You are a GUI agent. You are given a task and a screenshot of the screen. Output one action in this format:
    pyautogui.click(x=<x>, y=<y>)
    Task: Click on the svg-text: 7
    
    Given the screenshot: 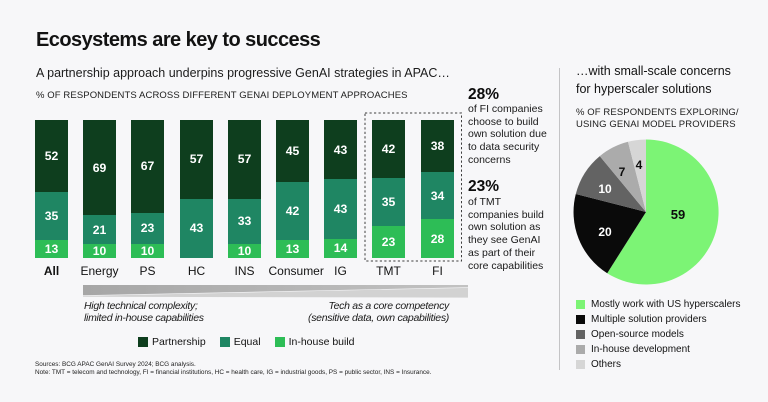 What is the action you would take?
    pyautogui.click(x=622, y=172)
    